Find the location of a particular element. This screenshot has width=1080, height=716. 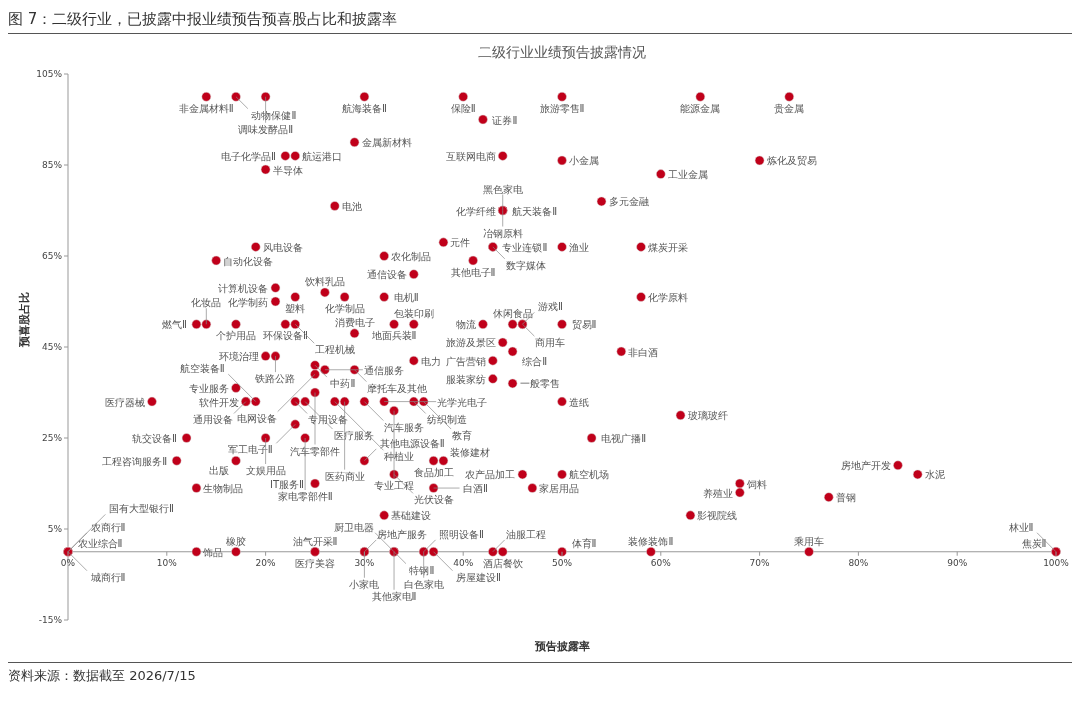

chart-subtitle: 二级行业业绩预告披露情况 is located at coordinates (562, 53).